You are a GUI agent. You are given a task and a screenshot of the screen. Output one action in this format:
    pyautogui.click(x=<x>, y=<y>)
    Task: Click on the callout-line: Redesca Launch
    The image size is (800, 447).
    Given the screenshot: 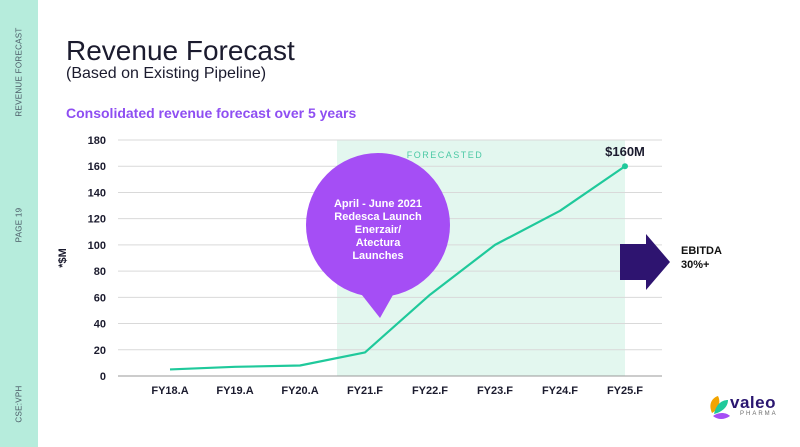 What is the action you would take?
    pyautogui.click(x=378, y=217)
    